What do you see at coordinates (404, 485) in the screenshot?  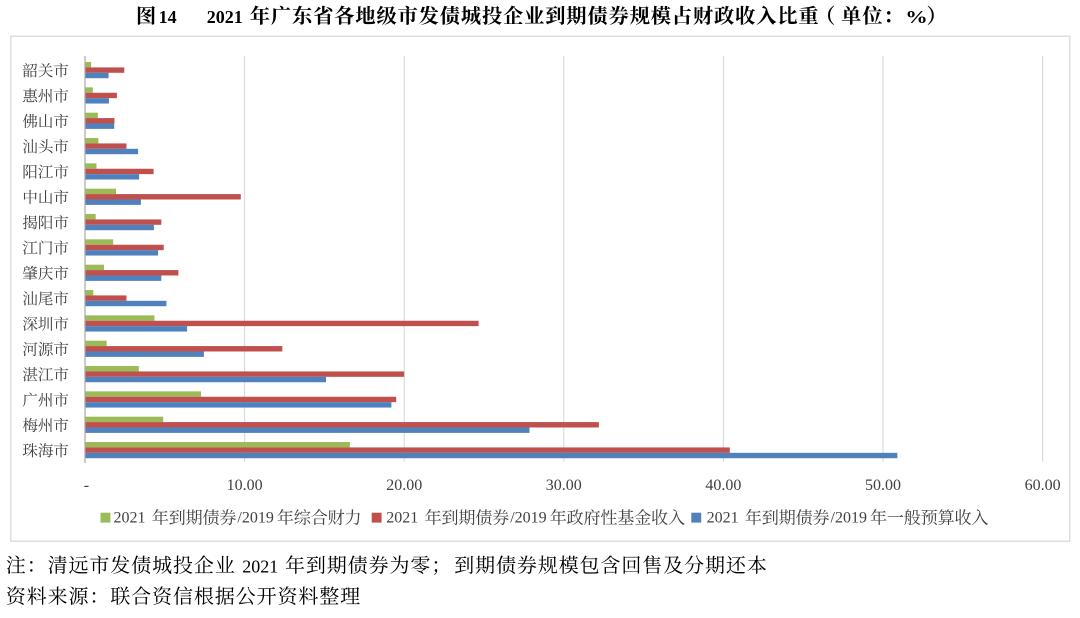 I see `svg-text: 20.00` at bounding box center [404, 485].